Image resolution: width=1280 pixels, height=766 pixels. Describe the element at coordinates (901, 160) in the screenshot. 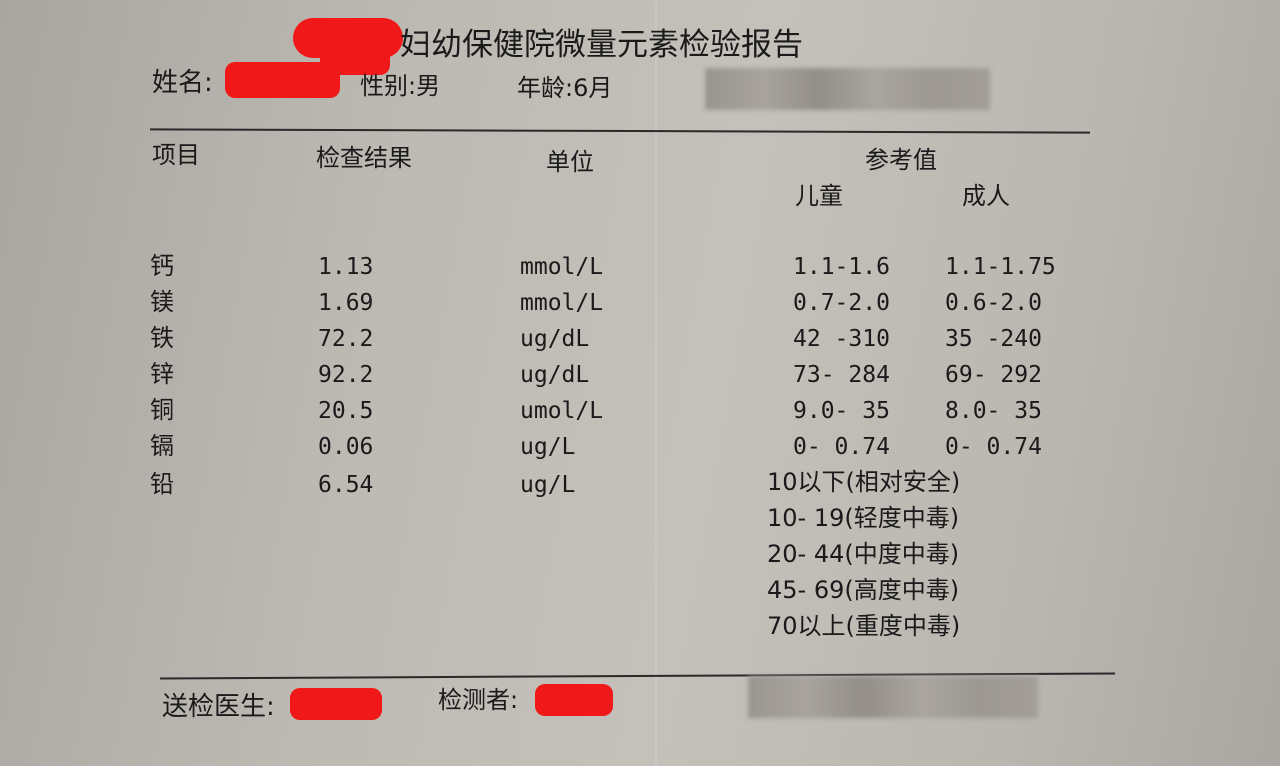

I see `header-reference: 参考值` at that location.